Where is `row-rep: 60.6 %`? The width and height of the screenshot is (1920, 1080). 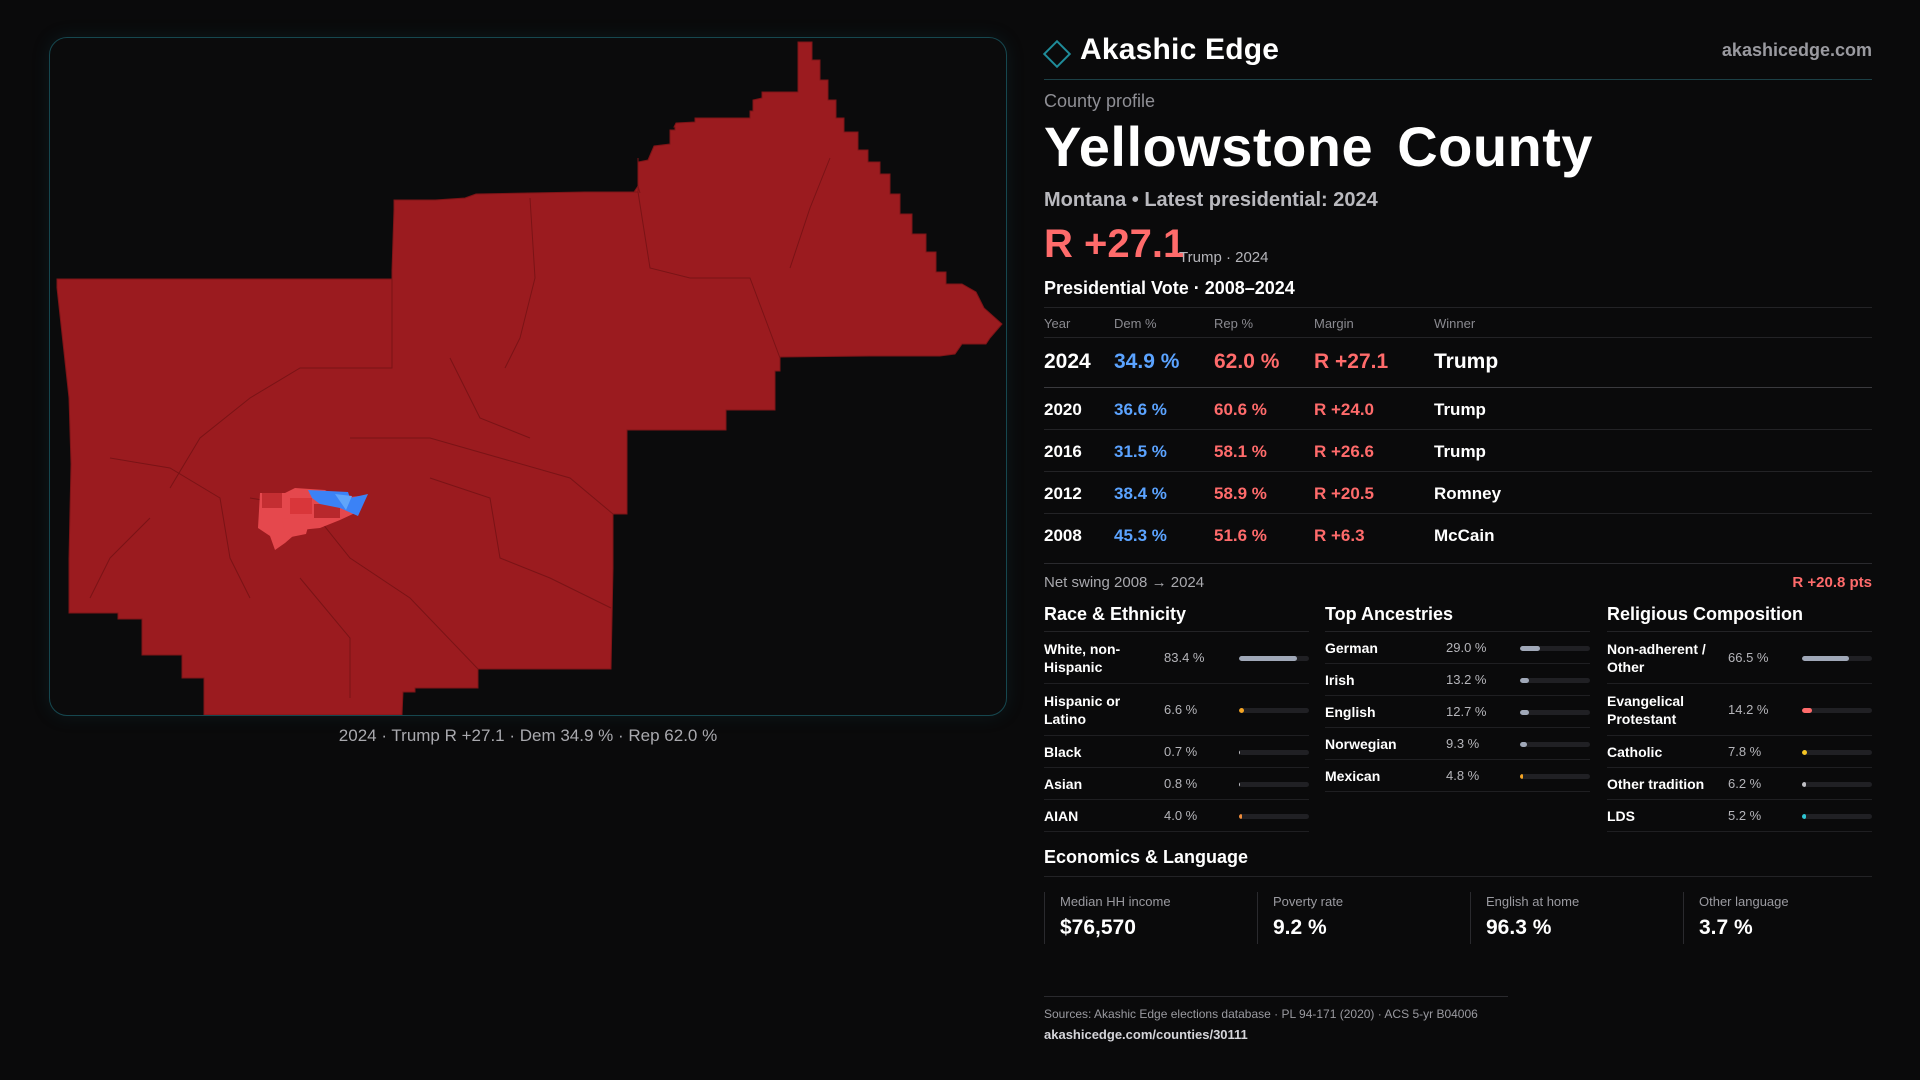 row-rep: 60.6 % is located at coordinates (1240, 409).